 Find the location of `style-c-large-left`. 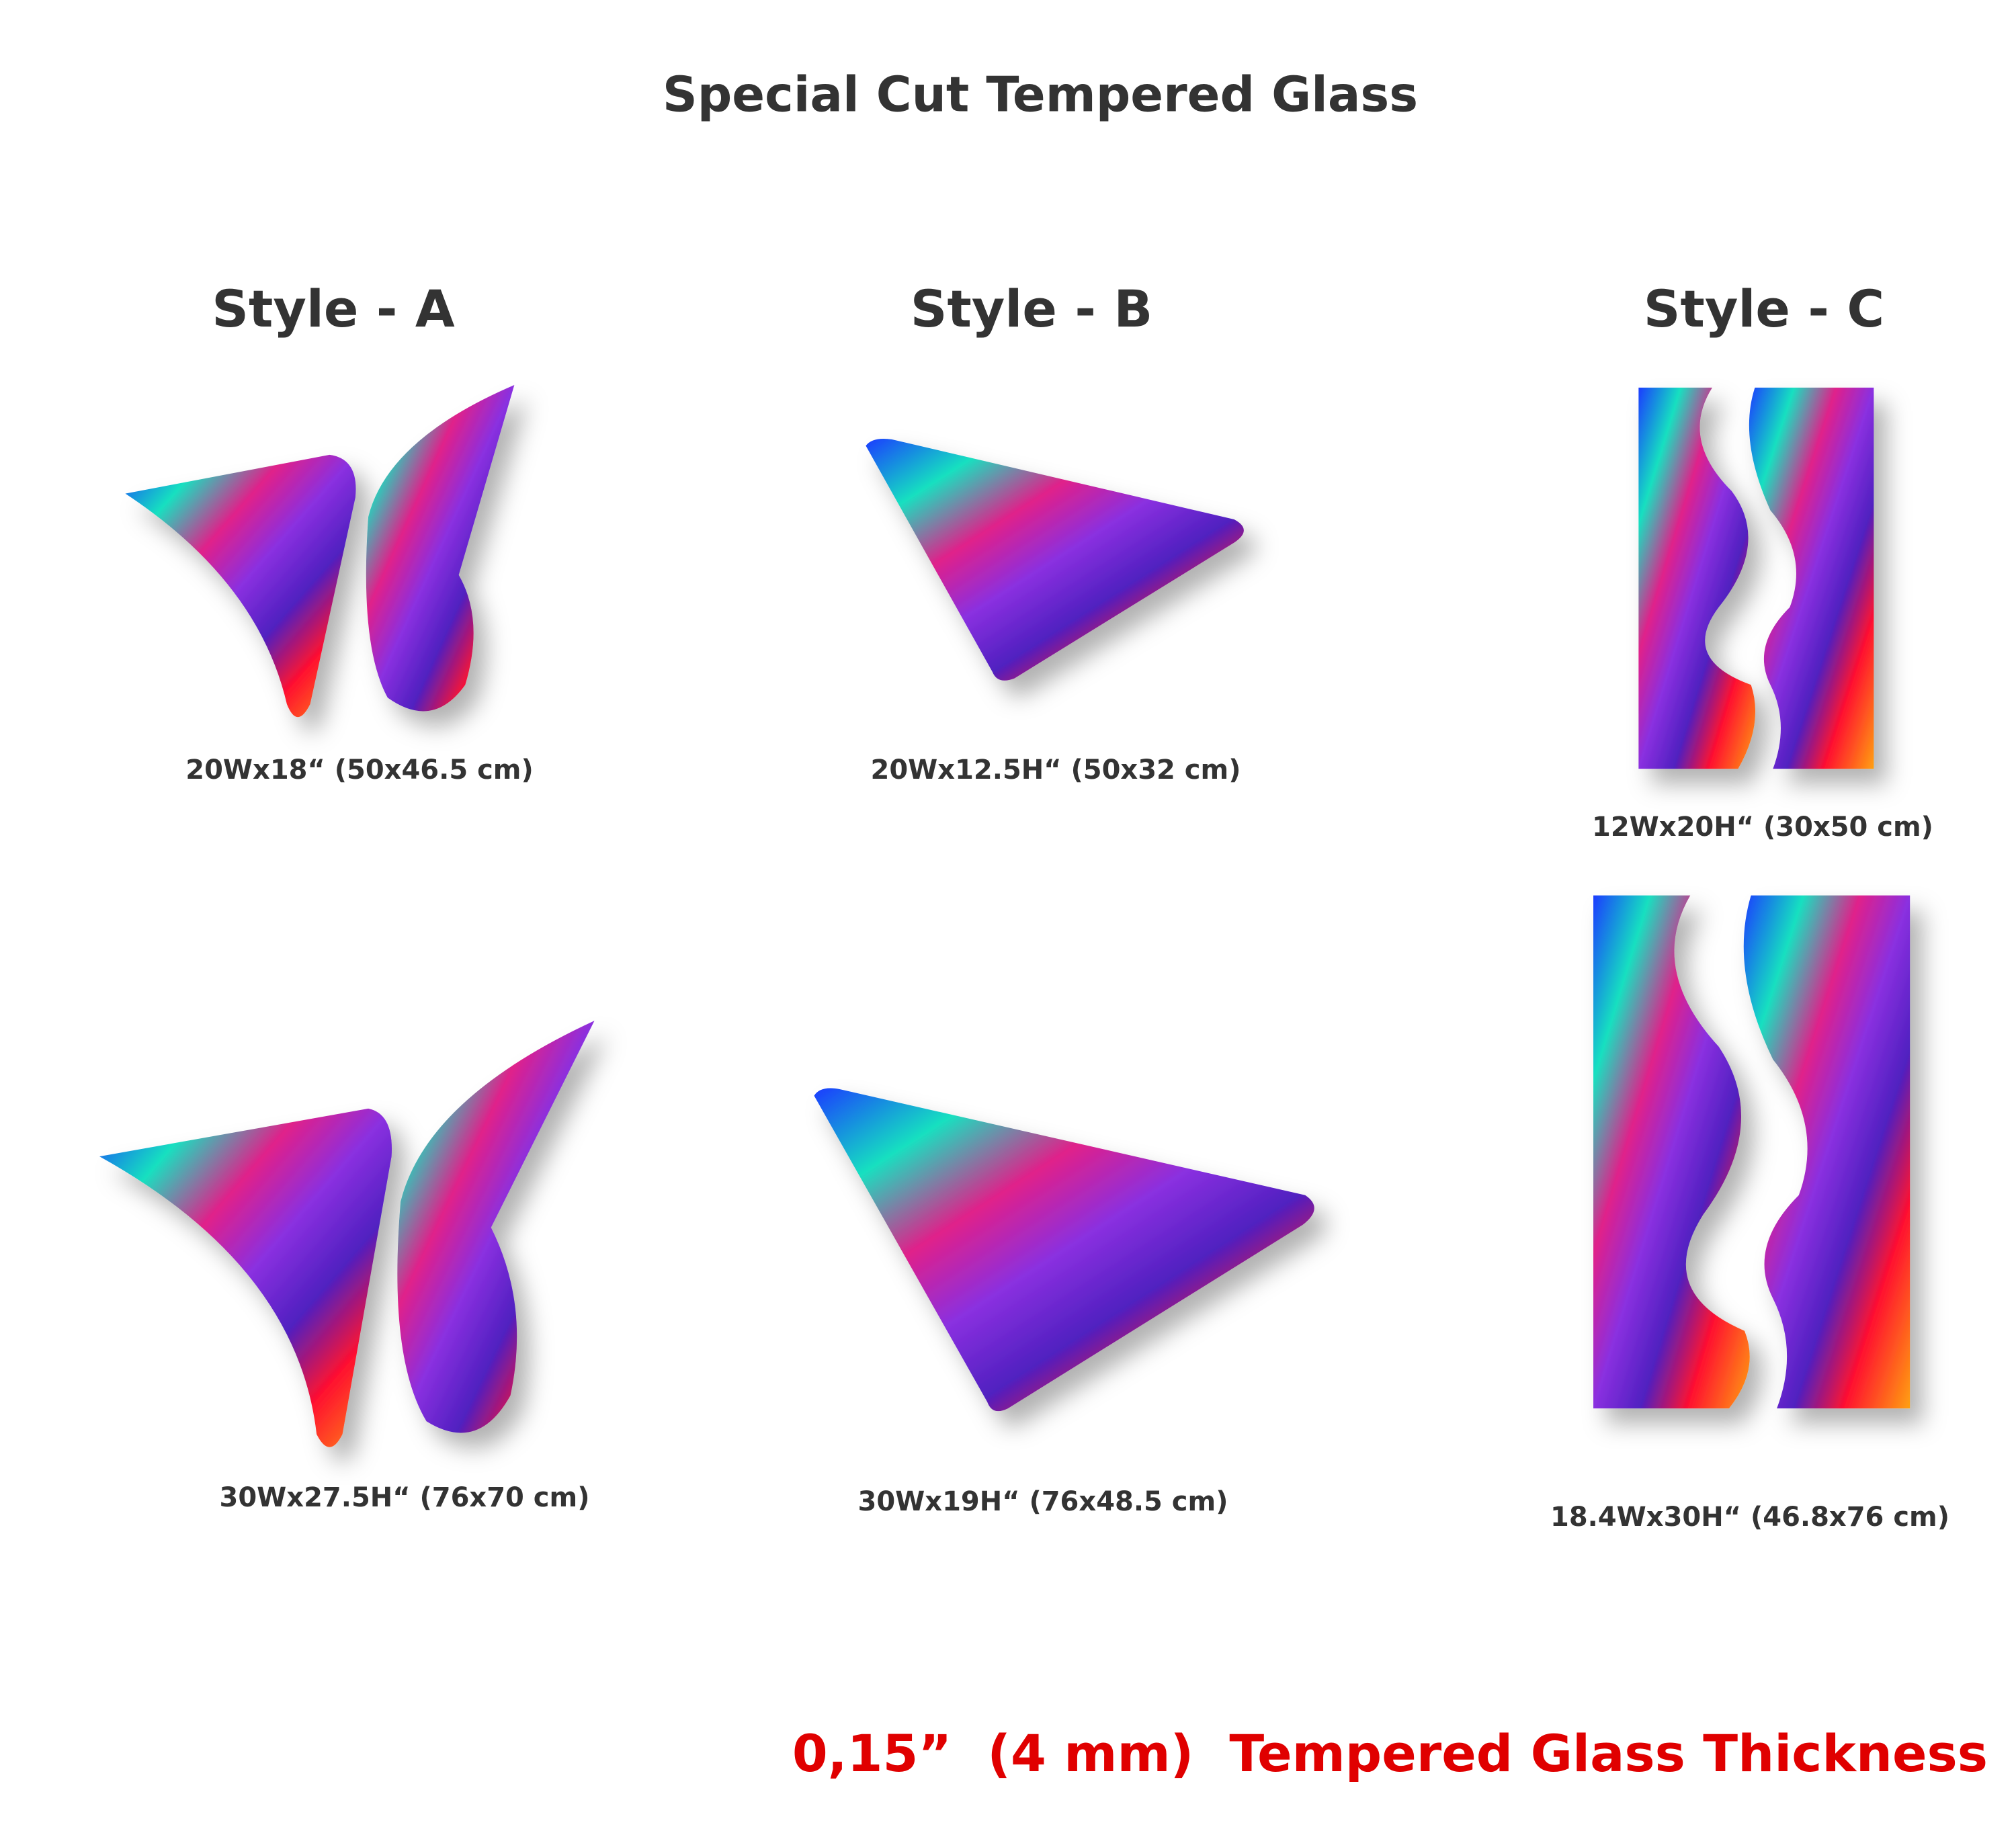

style-c-large-left is located at coordinates (1671, 1152).